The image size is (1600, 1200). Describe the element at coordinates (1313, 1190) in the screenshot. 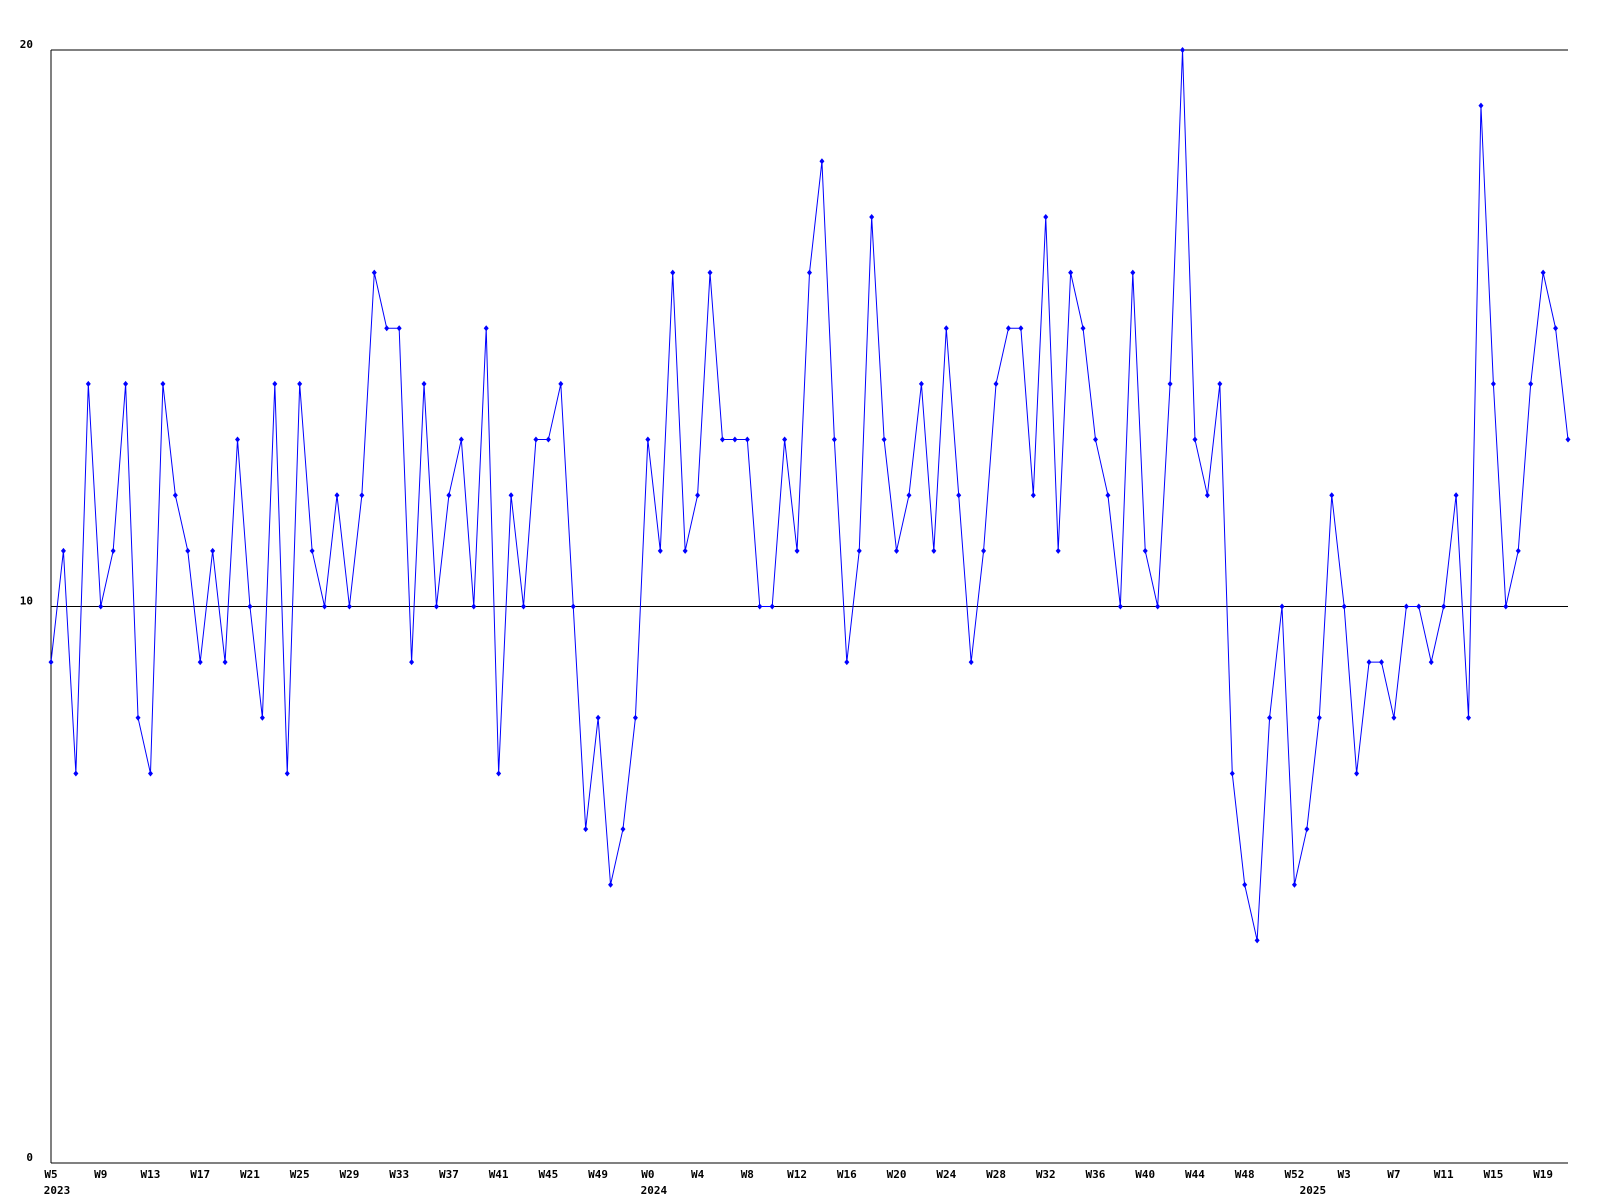

I see `x-year-label: 2025` at that location.